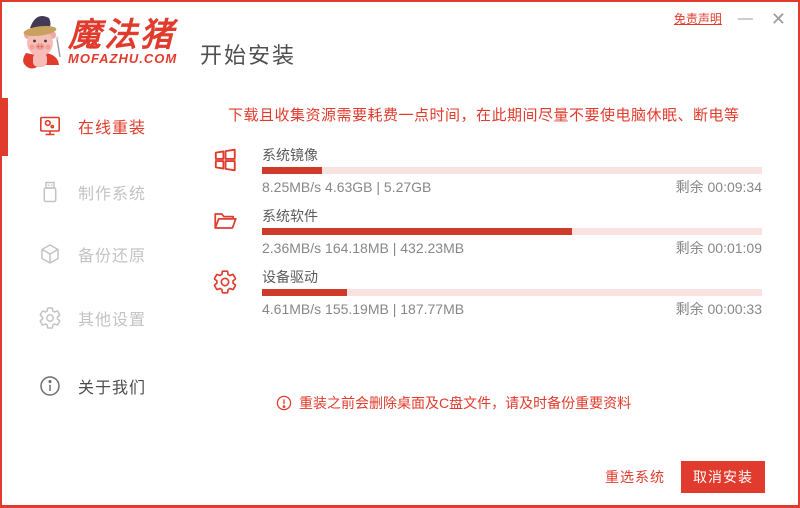  I want to click on sidebar-item-label: 备份还原, so click(112, 256).